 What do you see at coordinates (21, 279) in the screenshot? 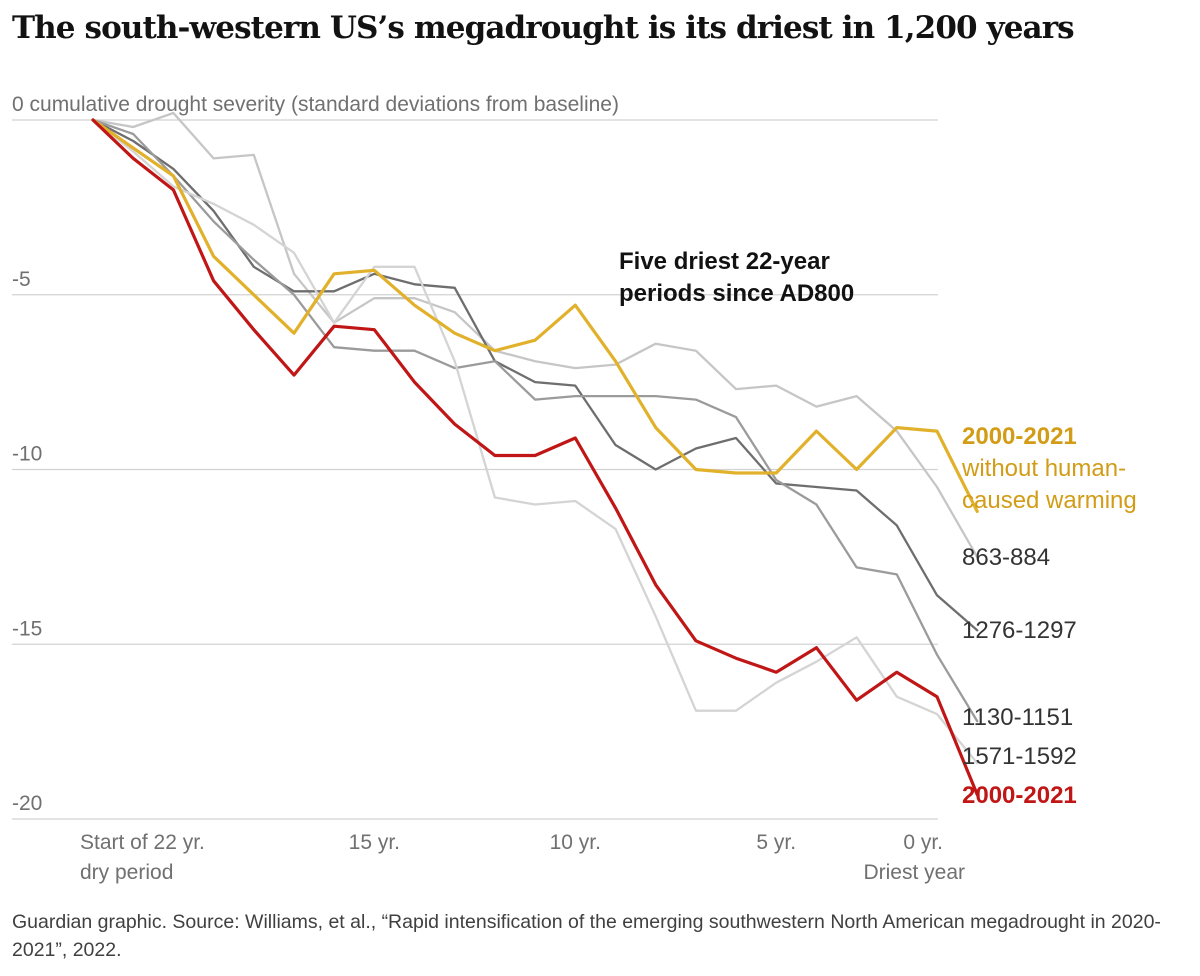
I see `y-tick-label: -5` at bounding box center [21, 279].